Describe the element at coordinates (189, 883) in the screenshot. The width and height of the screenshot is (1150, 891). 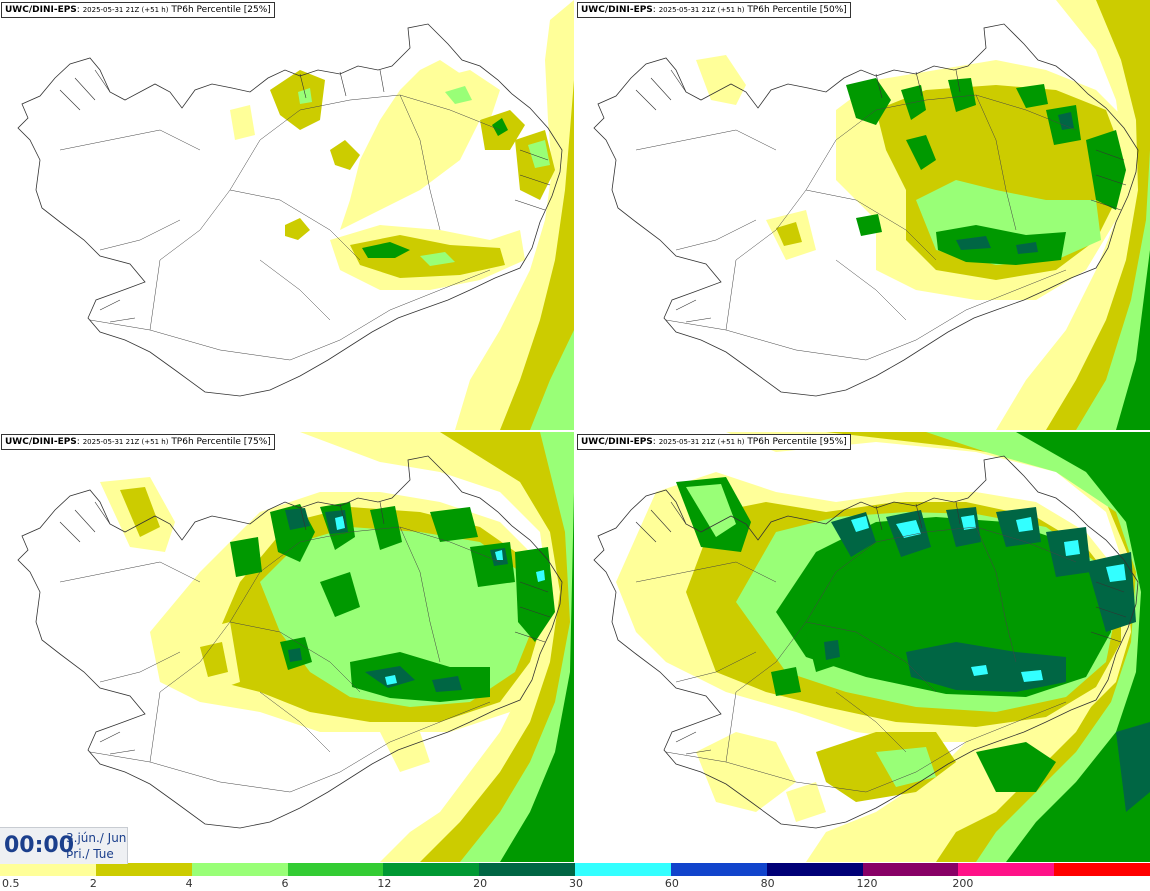
I see `legend-label: 4` at that location.